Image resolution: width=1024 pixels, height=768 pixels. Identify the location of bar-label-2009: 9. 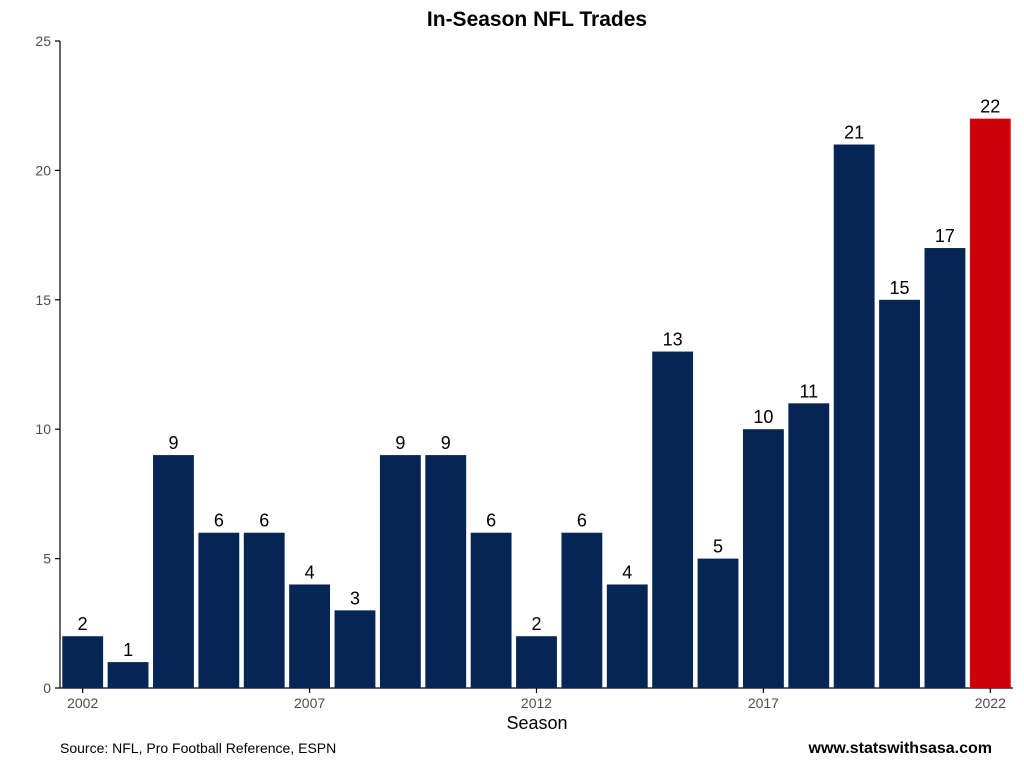
(400, 443).